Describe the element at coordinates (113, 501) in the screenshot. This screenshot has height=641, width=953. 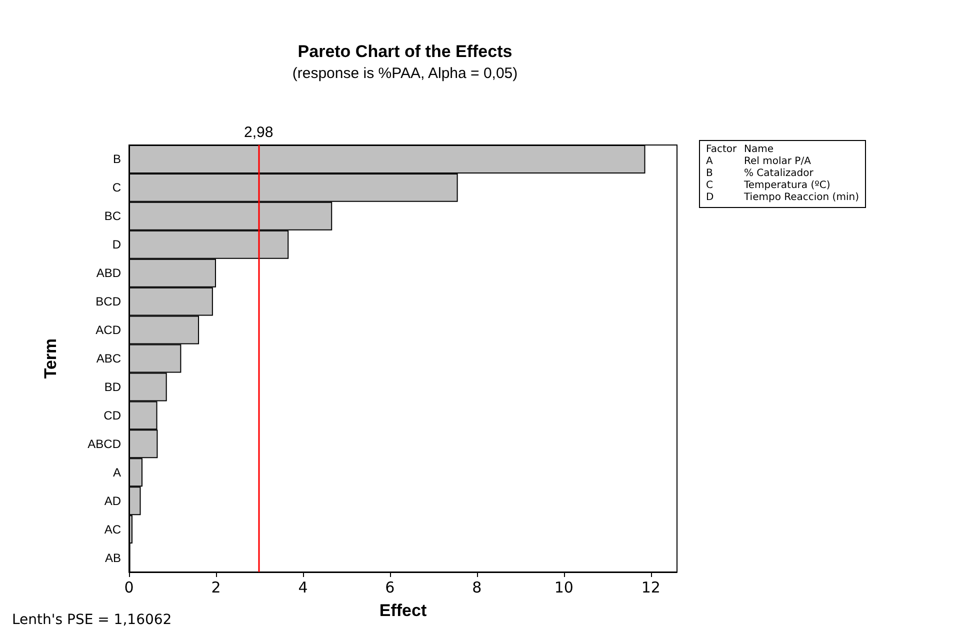
I see `y-tick-label: AD` at that location.